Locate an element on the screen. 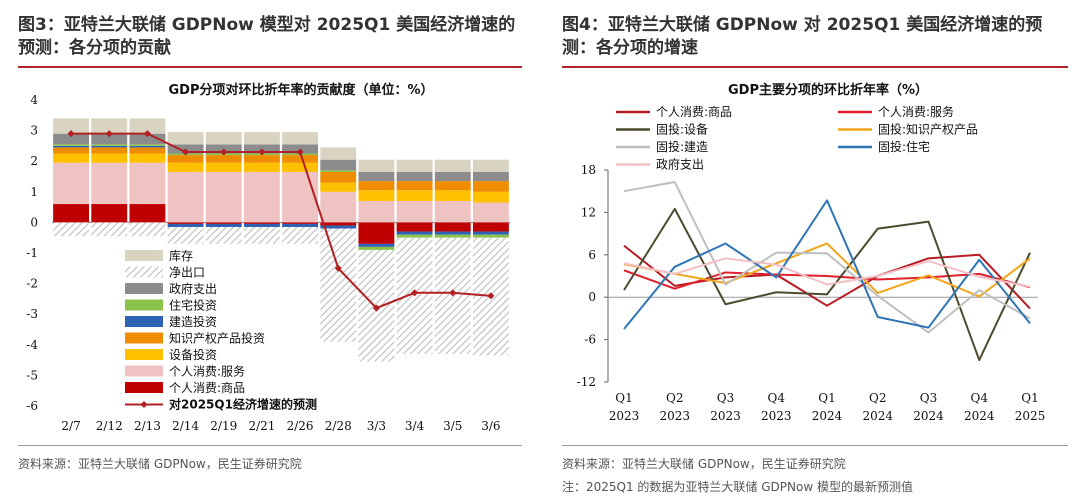  y-tick-label: 6 is located at coordinates (592, 255).